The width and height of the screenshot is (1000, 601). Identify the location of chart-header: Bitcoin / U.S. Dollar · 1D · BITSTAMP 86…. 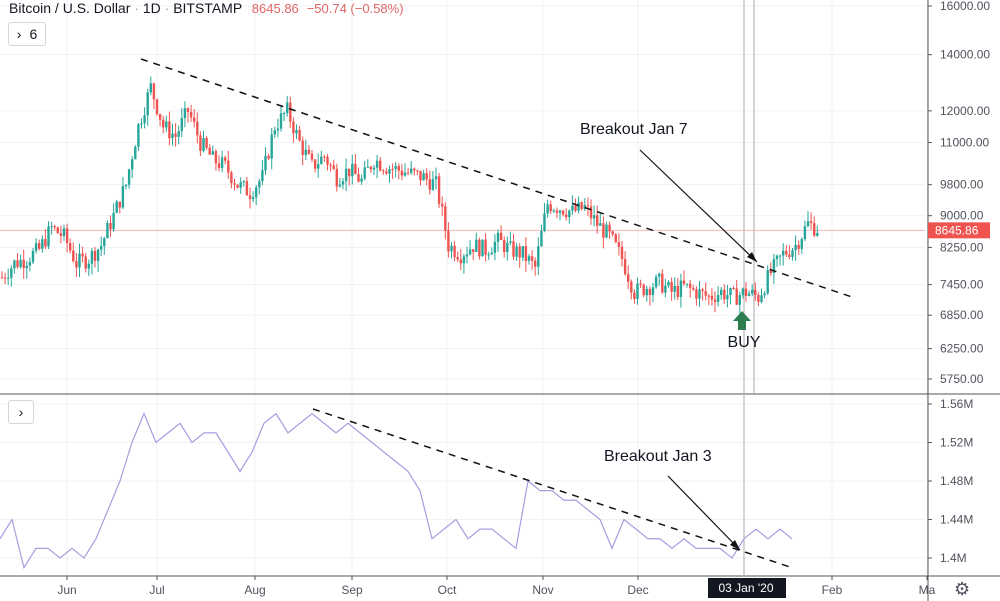
(206, 8).